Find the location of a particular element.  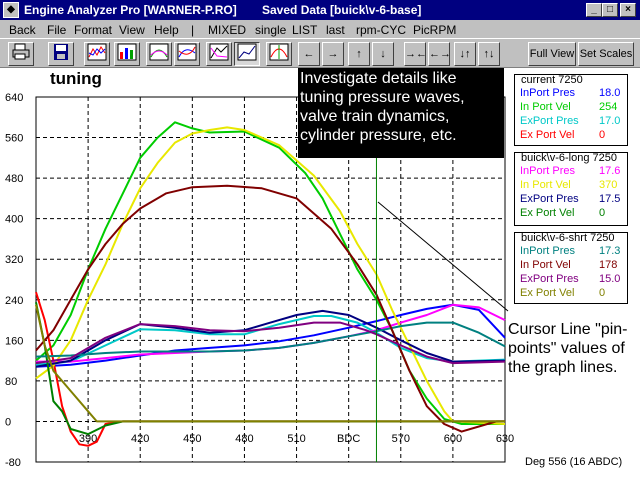

x-tick-label: 510 is located at coordinates (296, 439).